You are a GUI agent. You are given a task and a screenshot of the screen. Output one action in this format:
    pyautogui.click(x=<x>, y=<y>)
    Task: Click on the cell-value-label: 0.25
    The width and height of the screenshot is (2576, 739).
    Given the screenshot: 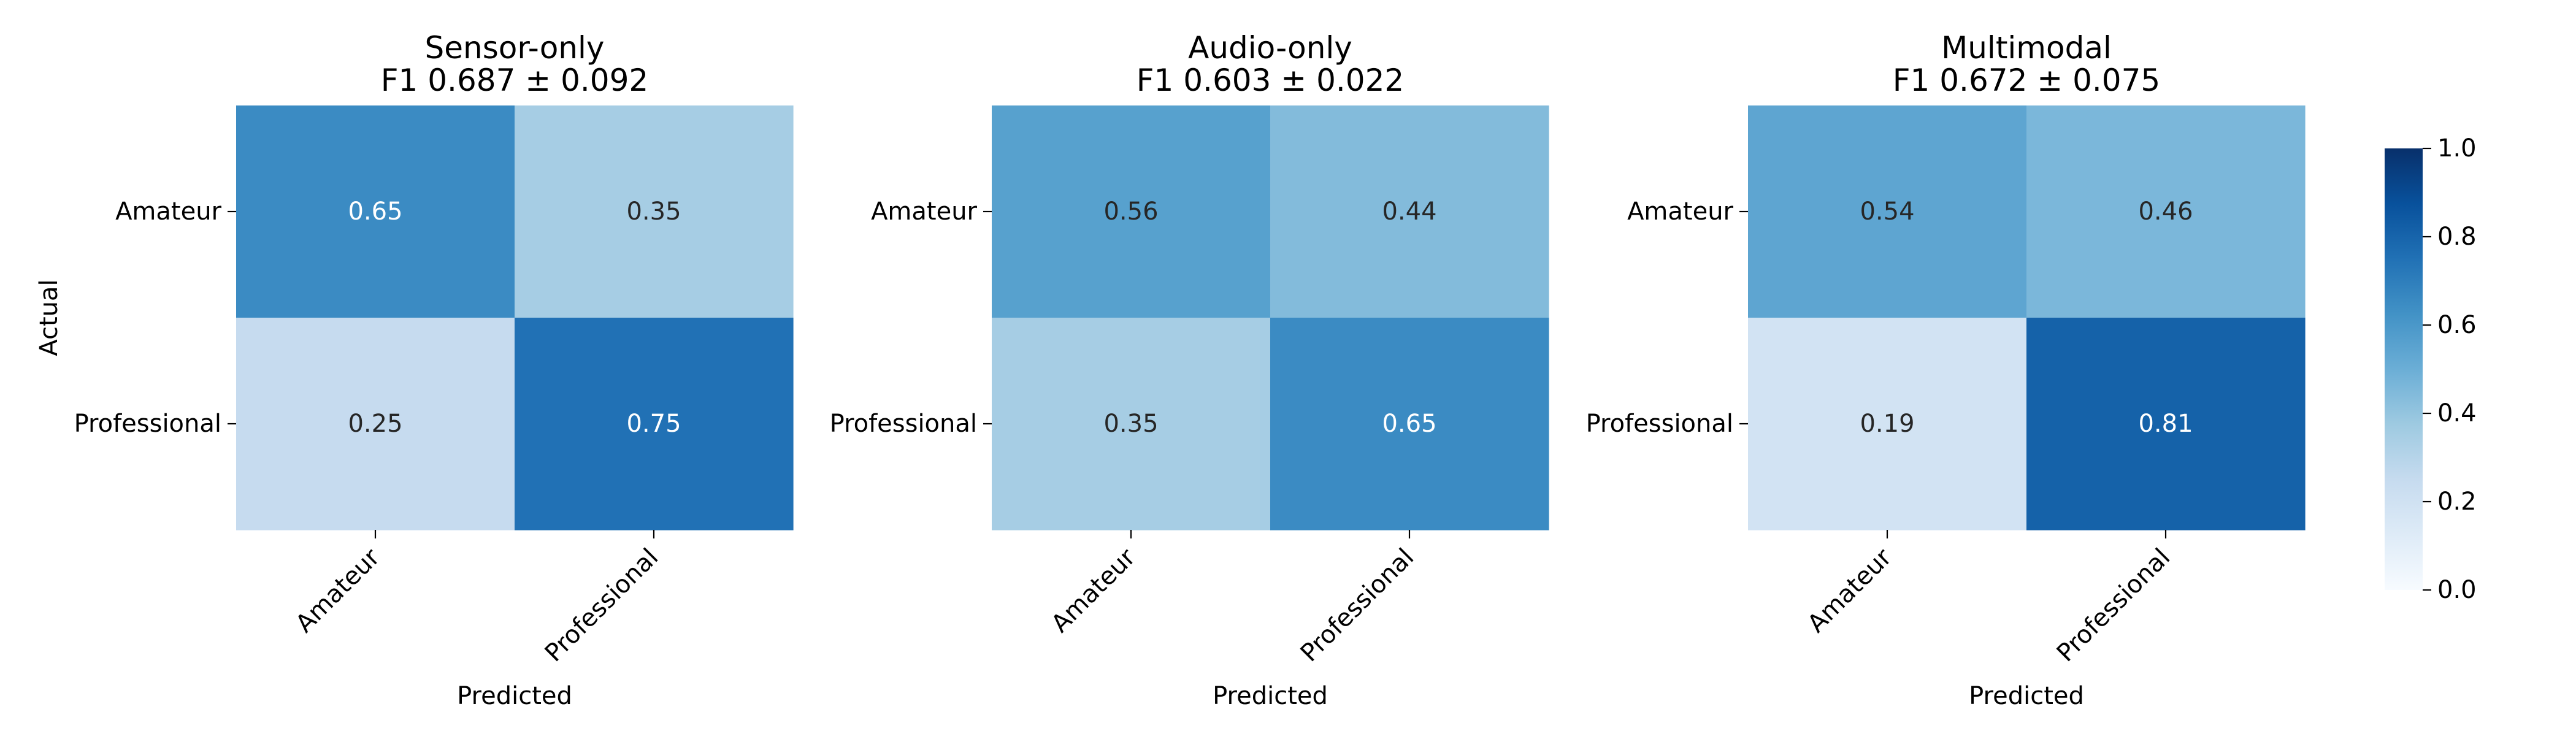 What is the action you would take?
    pyautogui.click(x=375, y=424)
    